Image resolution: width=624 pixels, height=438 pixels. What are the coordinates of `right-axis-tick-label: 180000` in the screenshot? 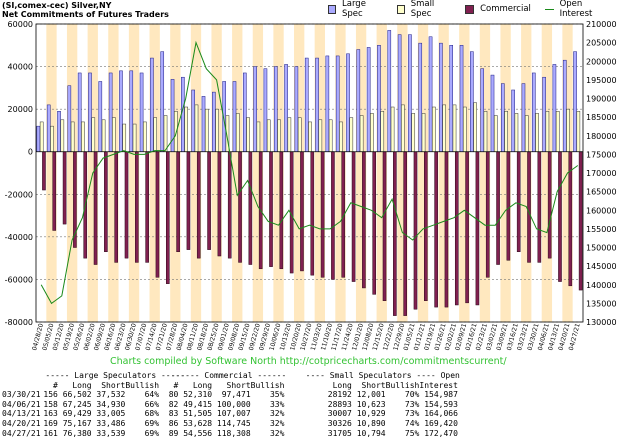 It's located at (601, 136).